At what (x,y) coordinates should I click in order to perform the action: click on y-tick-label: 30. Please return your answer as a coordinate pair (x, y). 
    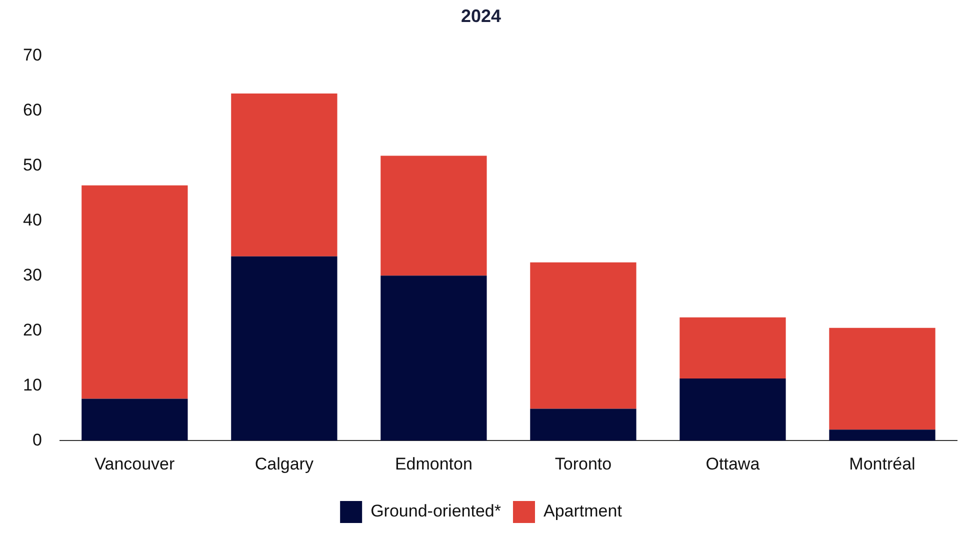
    Looking at the image, I should click on (32, 274).